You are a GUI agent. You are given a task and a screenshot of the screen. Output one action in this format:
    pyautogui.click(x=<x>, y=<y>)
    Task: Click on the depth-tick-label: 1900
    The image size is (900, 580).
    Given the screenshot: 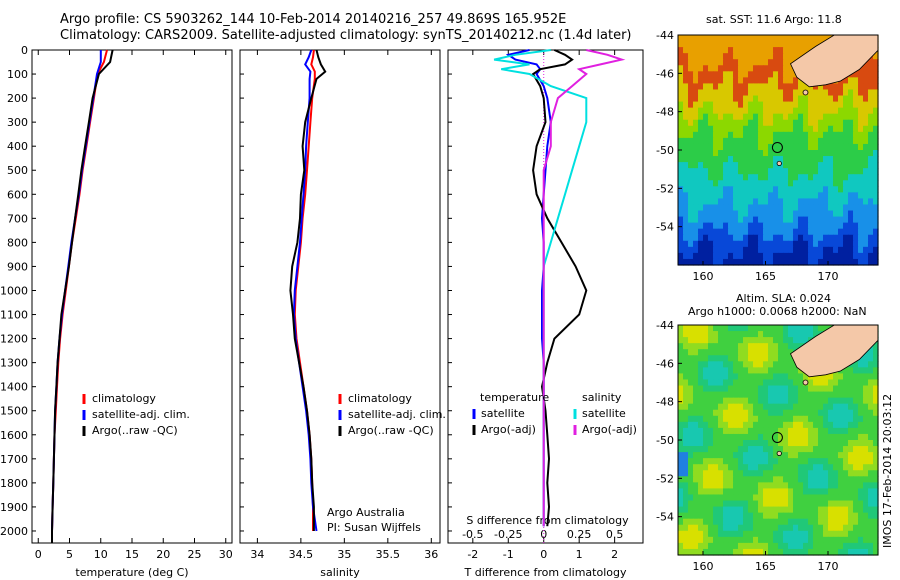 What is the action you would take?
    pyautogui.click(x=14, y=507)
    